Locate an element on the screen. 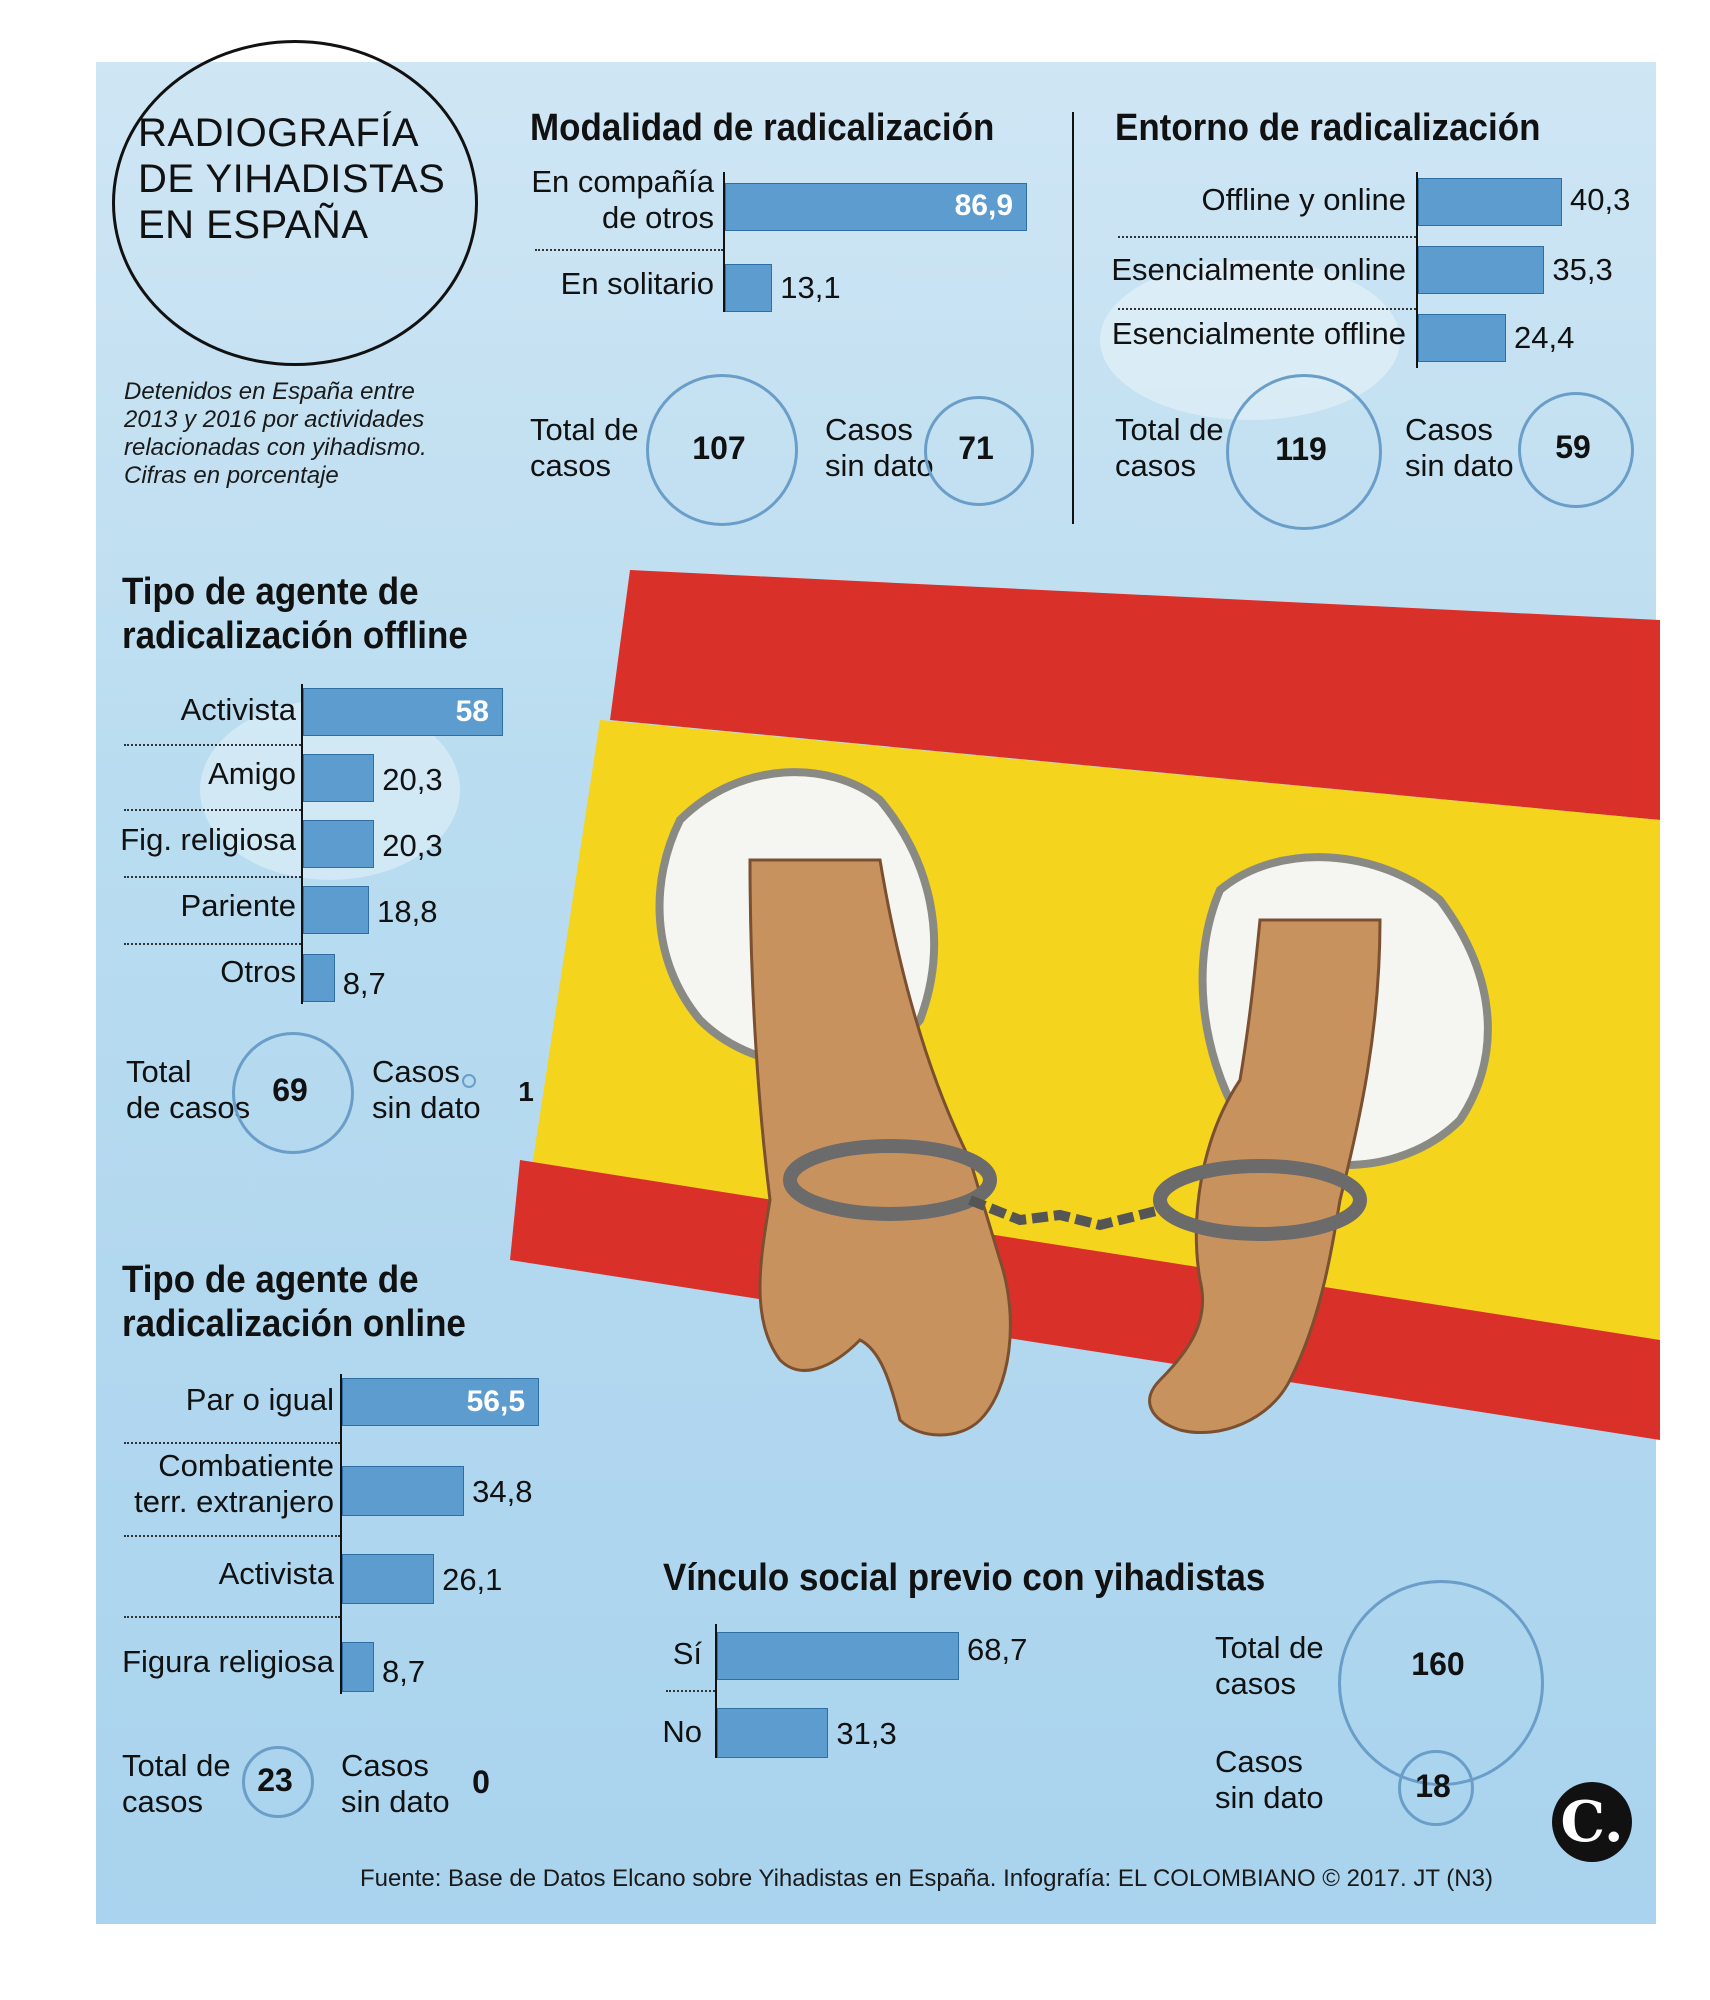 Image resolution: width=1710 pixels, height=2000 pixels. bar-label-line: En compañía is located at coordinates (622, 181).